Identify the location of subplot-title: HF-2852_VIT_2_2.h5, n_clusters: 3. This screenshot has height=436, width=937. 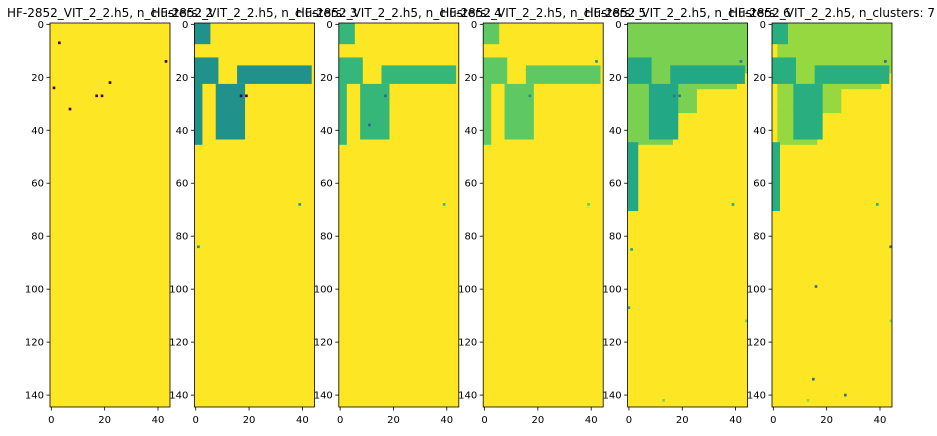
(254, 13).